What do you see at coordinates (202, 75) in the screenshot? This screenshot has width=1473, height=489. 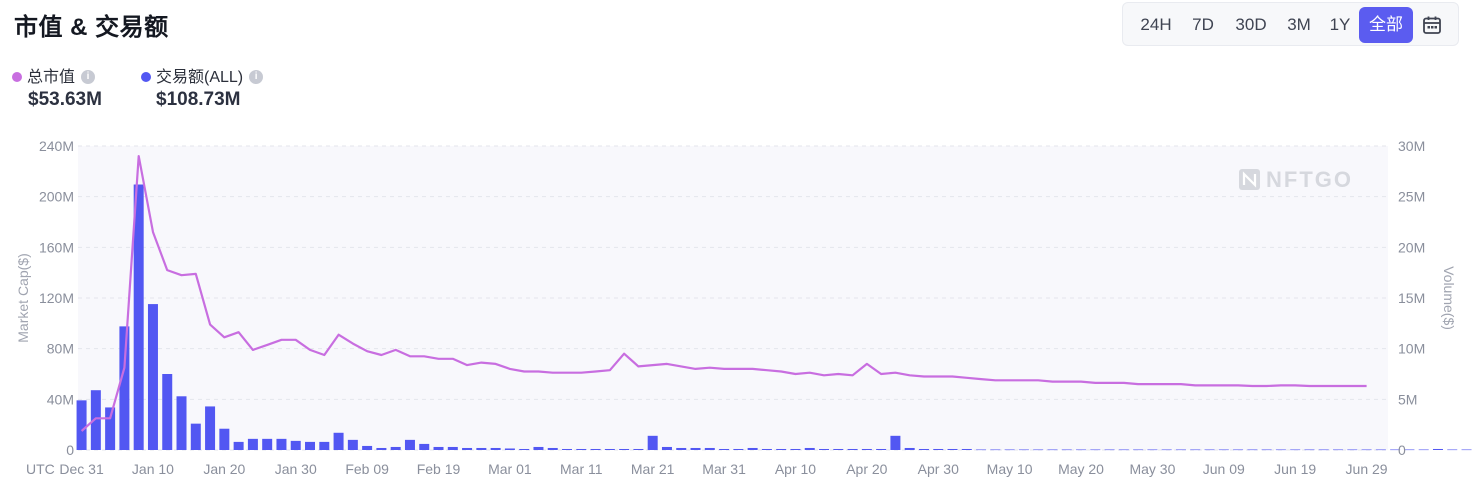 I see `legend-volume: 交易额(ALL) i` at bounding box center [202, 75].